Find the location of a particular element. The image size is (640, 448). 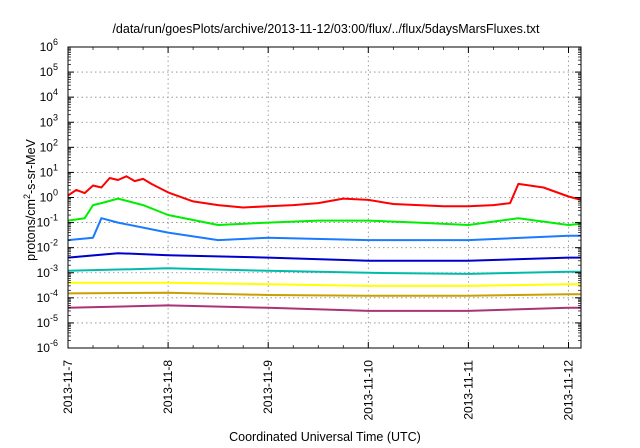

y-axis-label-base: protons/cm is located at coordinates (31, 230).